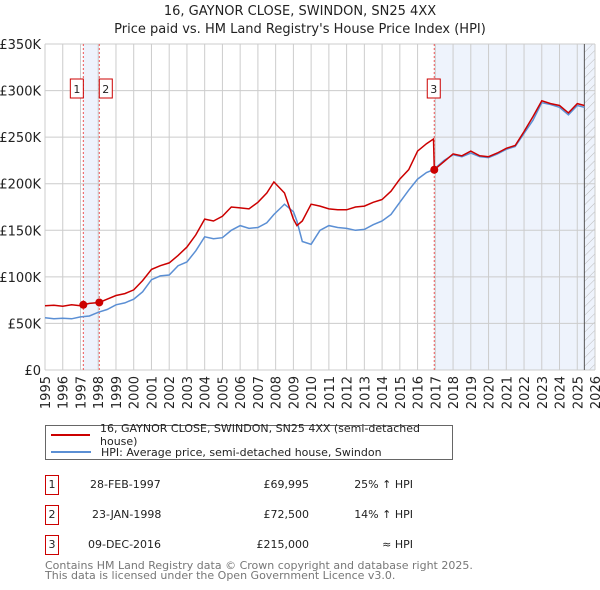 The width and height of the screenshot is (600, 590). What do you see at coordinates (383, 392) in the screenshot?
I see `x-tick-label: 2014` at bounding box center [383, 392].